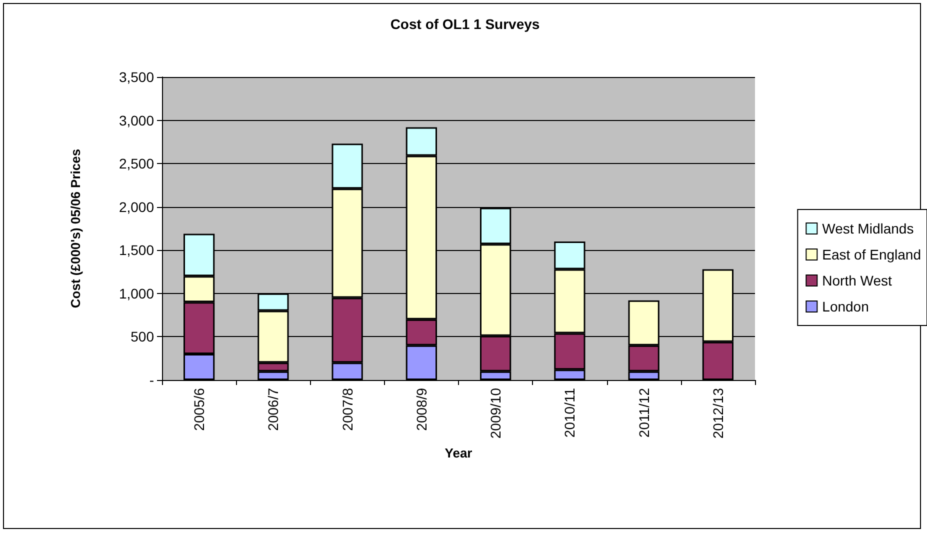  Describe the element at coordinates (136, 250) in the screenshot. I see `y-tick-label: 1,500` at that location.